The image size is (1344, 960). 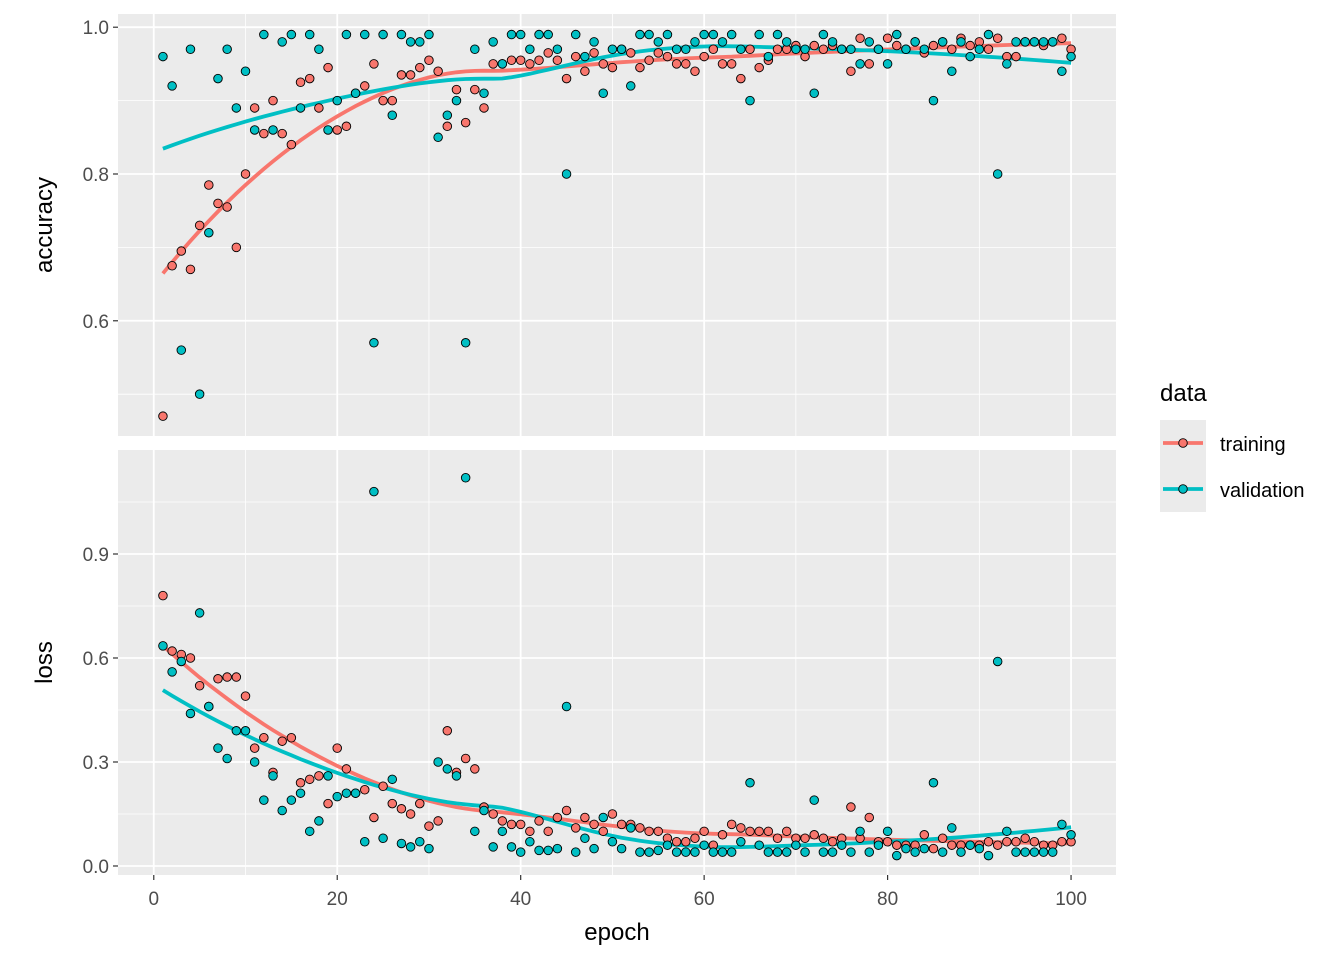 I want to click on x-tick-label: 60, so click(x=704, y=899).